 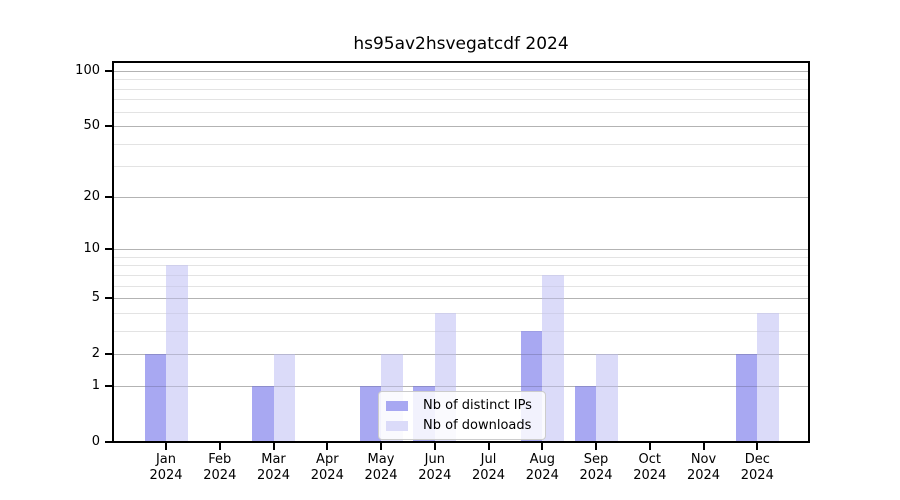 What do you see at coordinates (397, 425) in the screenshot?
I see `legend-swatch-downloads` at bounding box center [397, 425].